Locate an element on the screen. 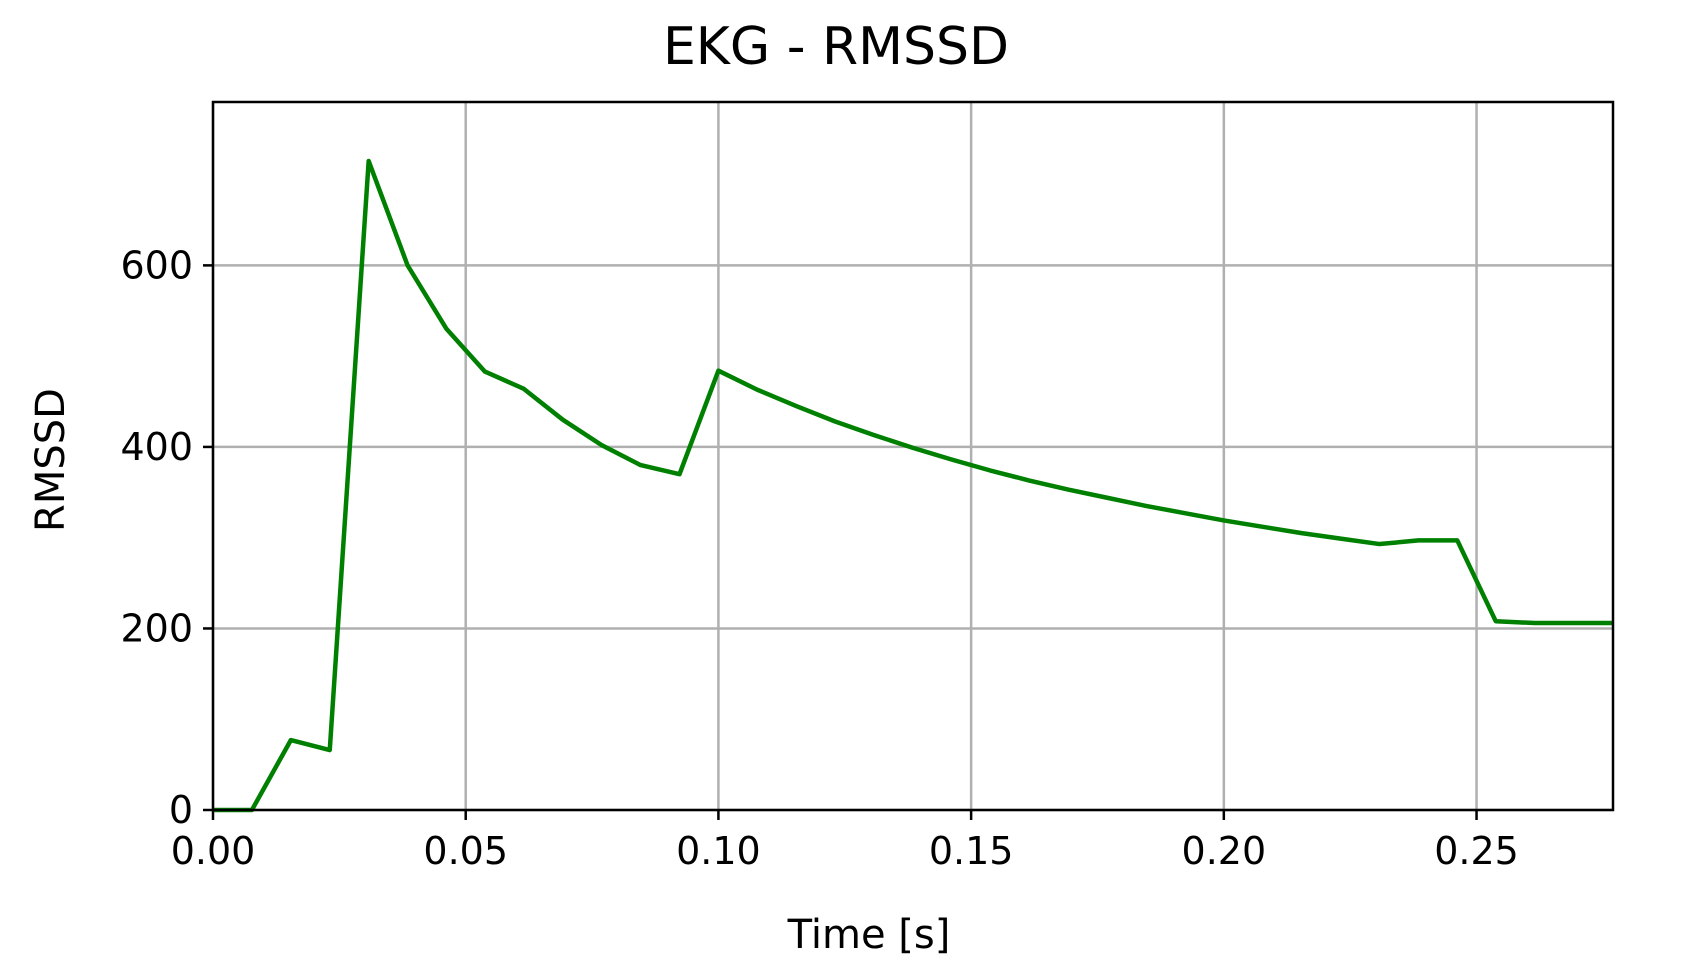 This screenshot has width=1683, height=960. y-axis-label: RMSSD is located at coordinates (51, 460).